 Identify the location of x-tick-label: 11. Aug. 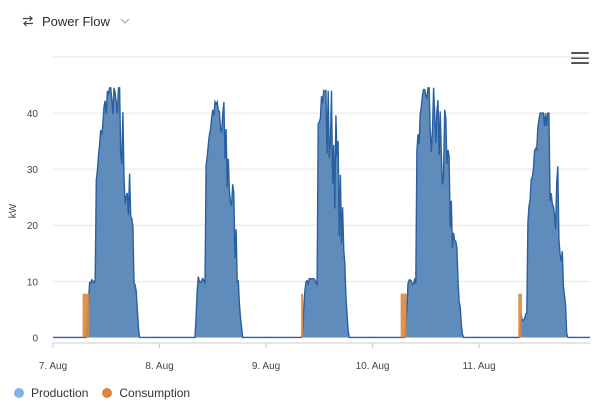
(478, 366).